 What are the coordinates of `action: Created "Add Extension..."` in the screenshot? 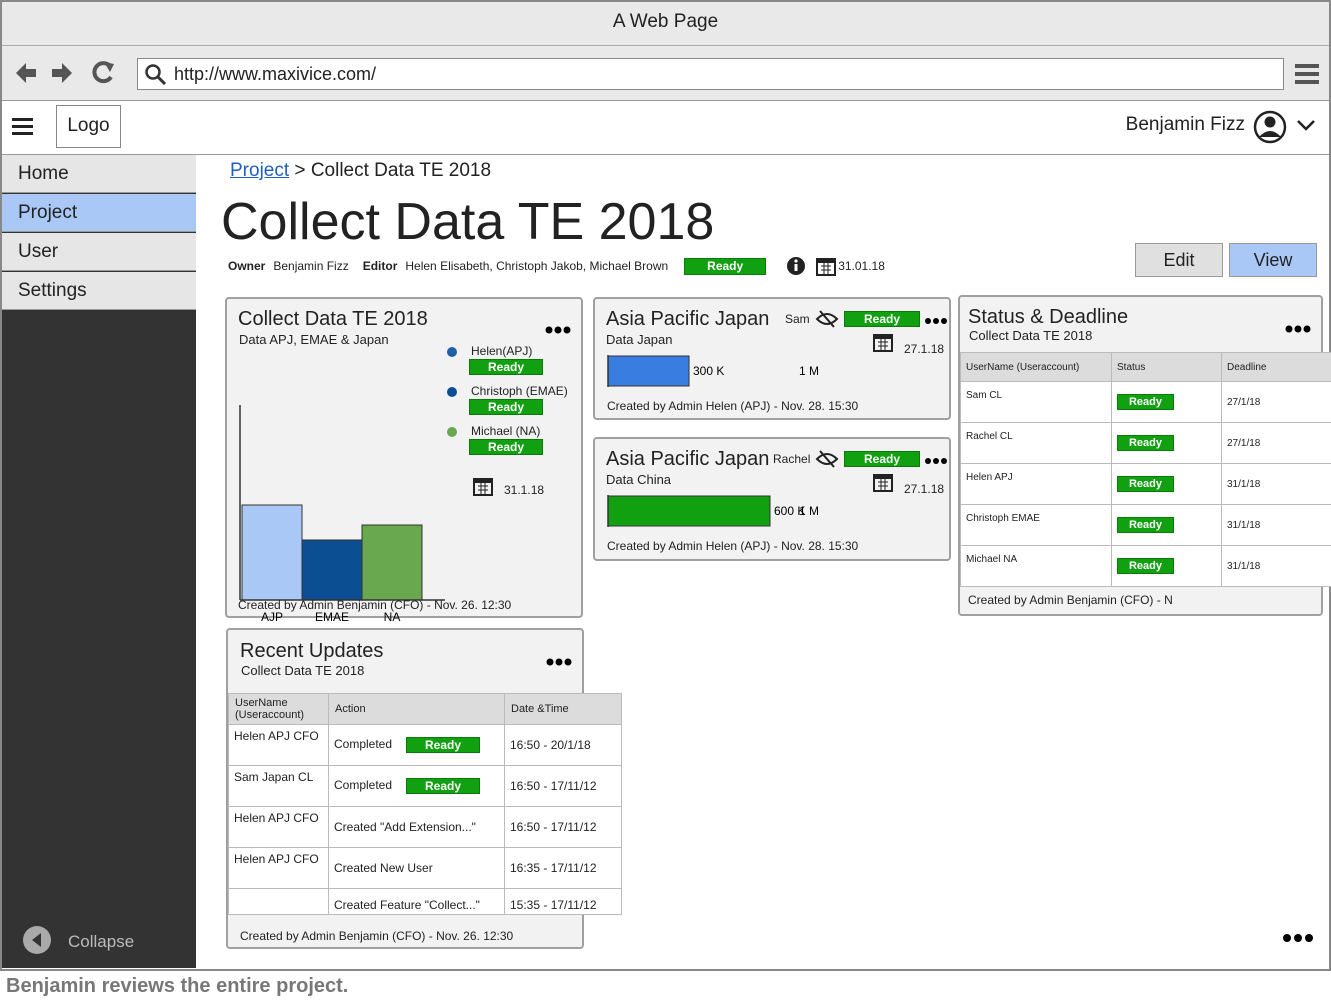 It's located at (405, 827).